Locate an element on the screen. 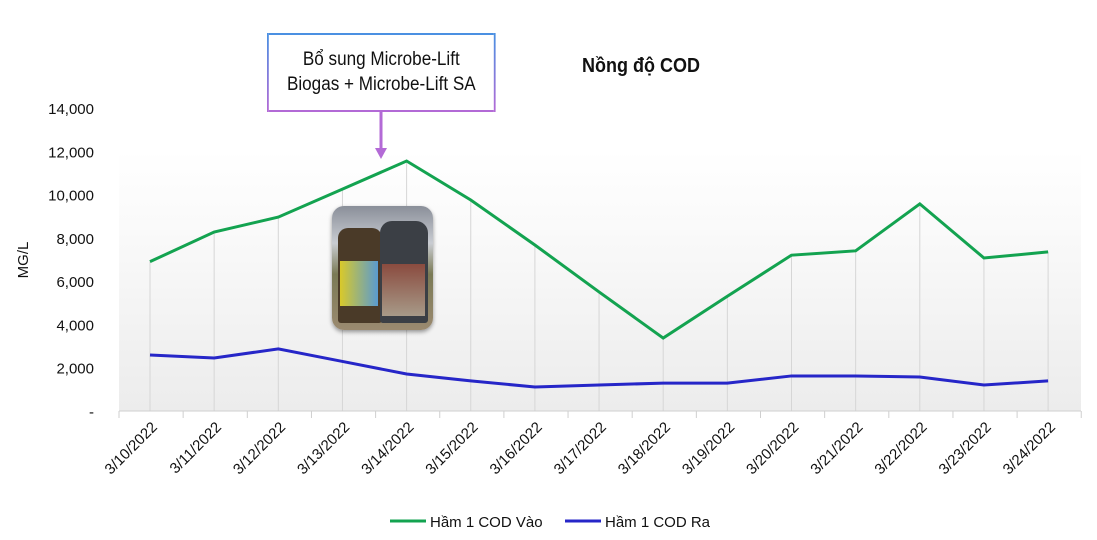 The image size is (1097, 540). y-tick-label: 8,000 is located at coordinates (75, 239).